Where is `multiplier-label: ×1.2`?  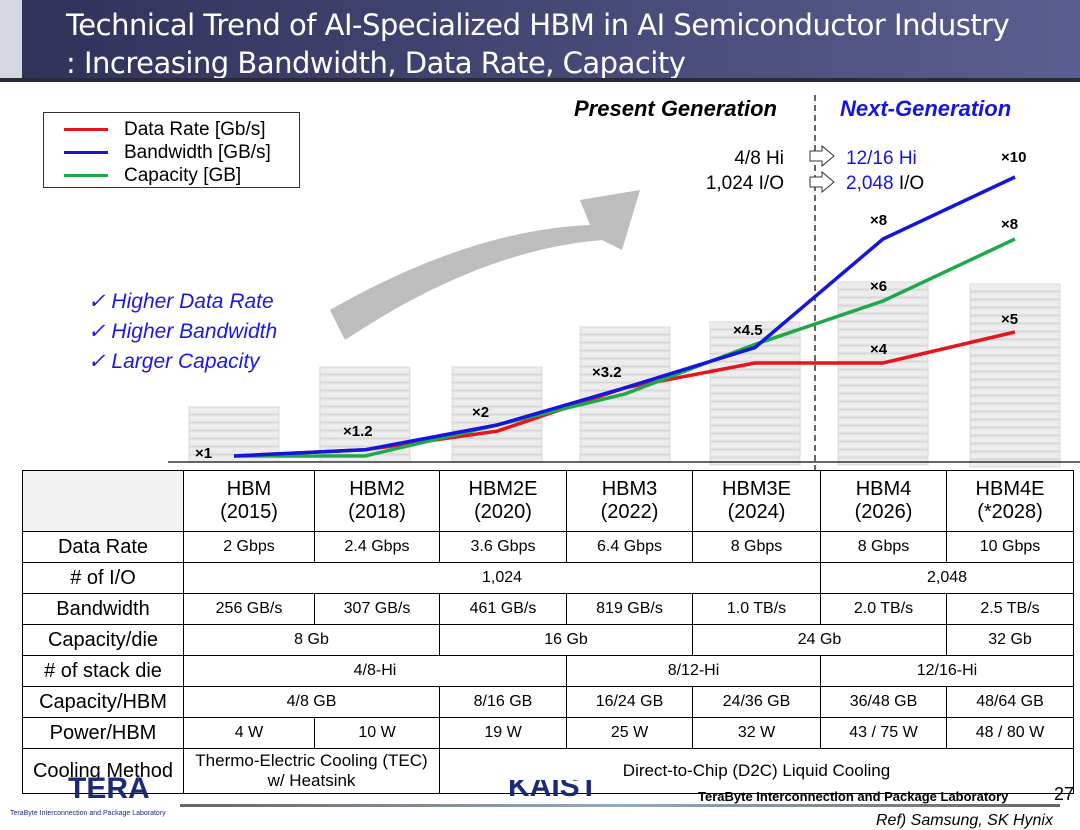
multiplier-label: ×1.2 is located at coordinates (358, 431).